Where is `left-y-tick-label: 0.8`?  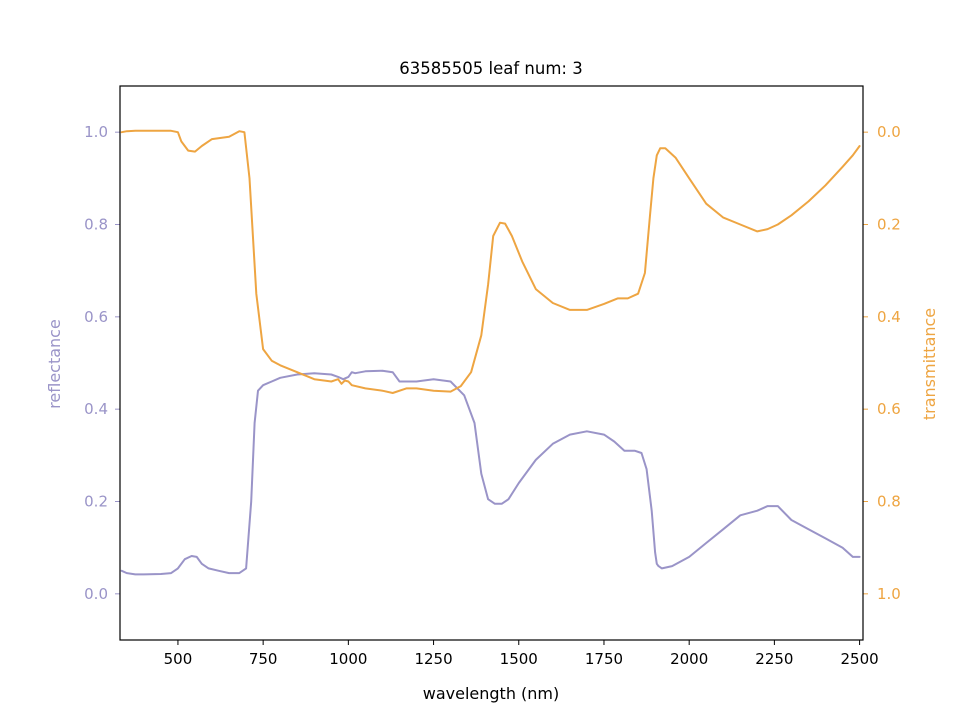 left-y-tick-label: 0.8 is located at coordinates (96, 225).